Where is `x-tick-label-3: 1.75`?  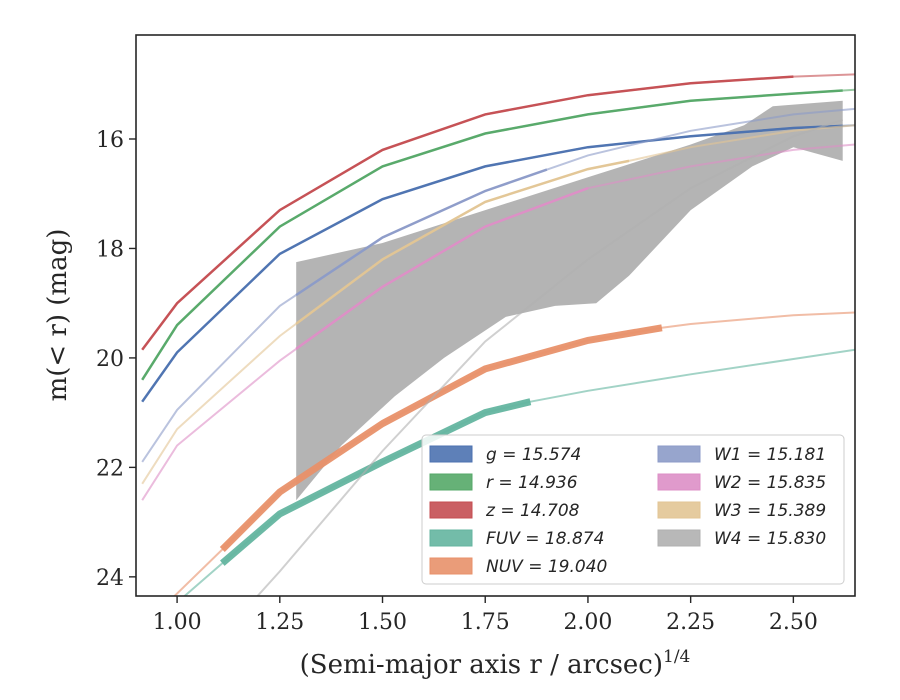 x-tick-label-3: 1.75 is located at coordinates (485, 622).